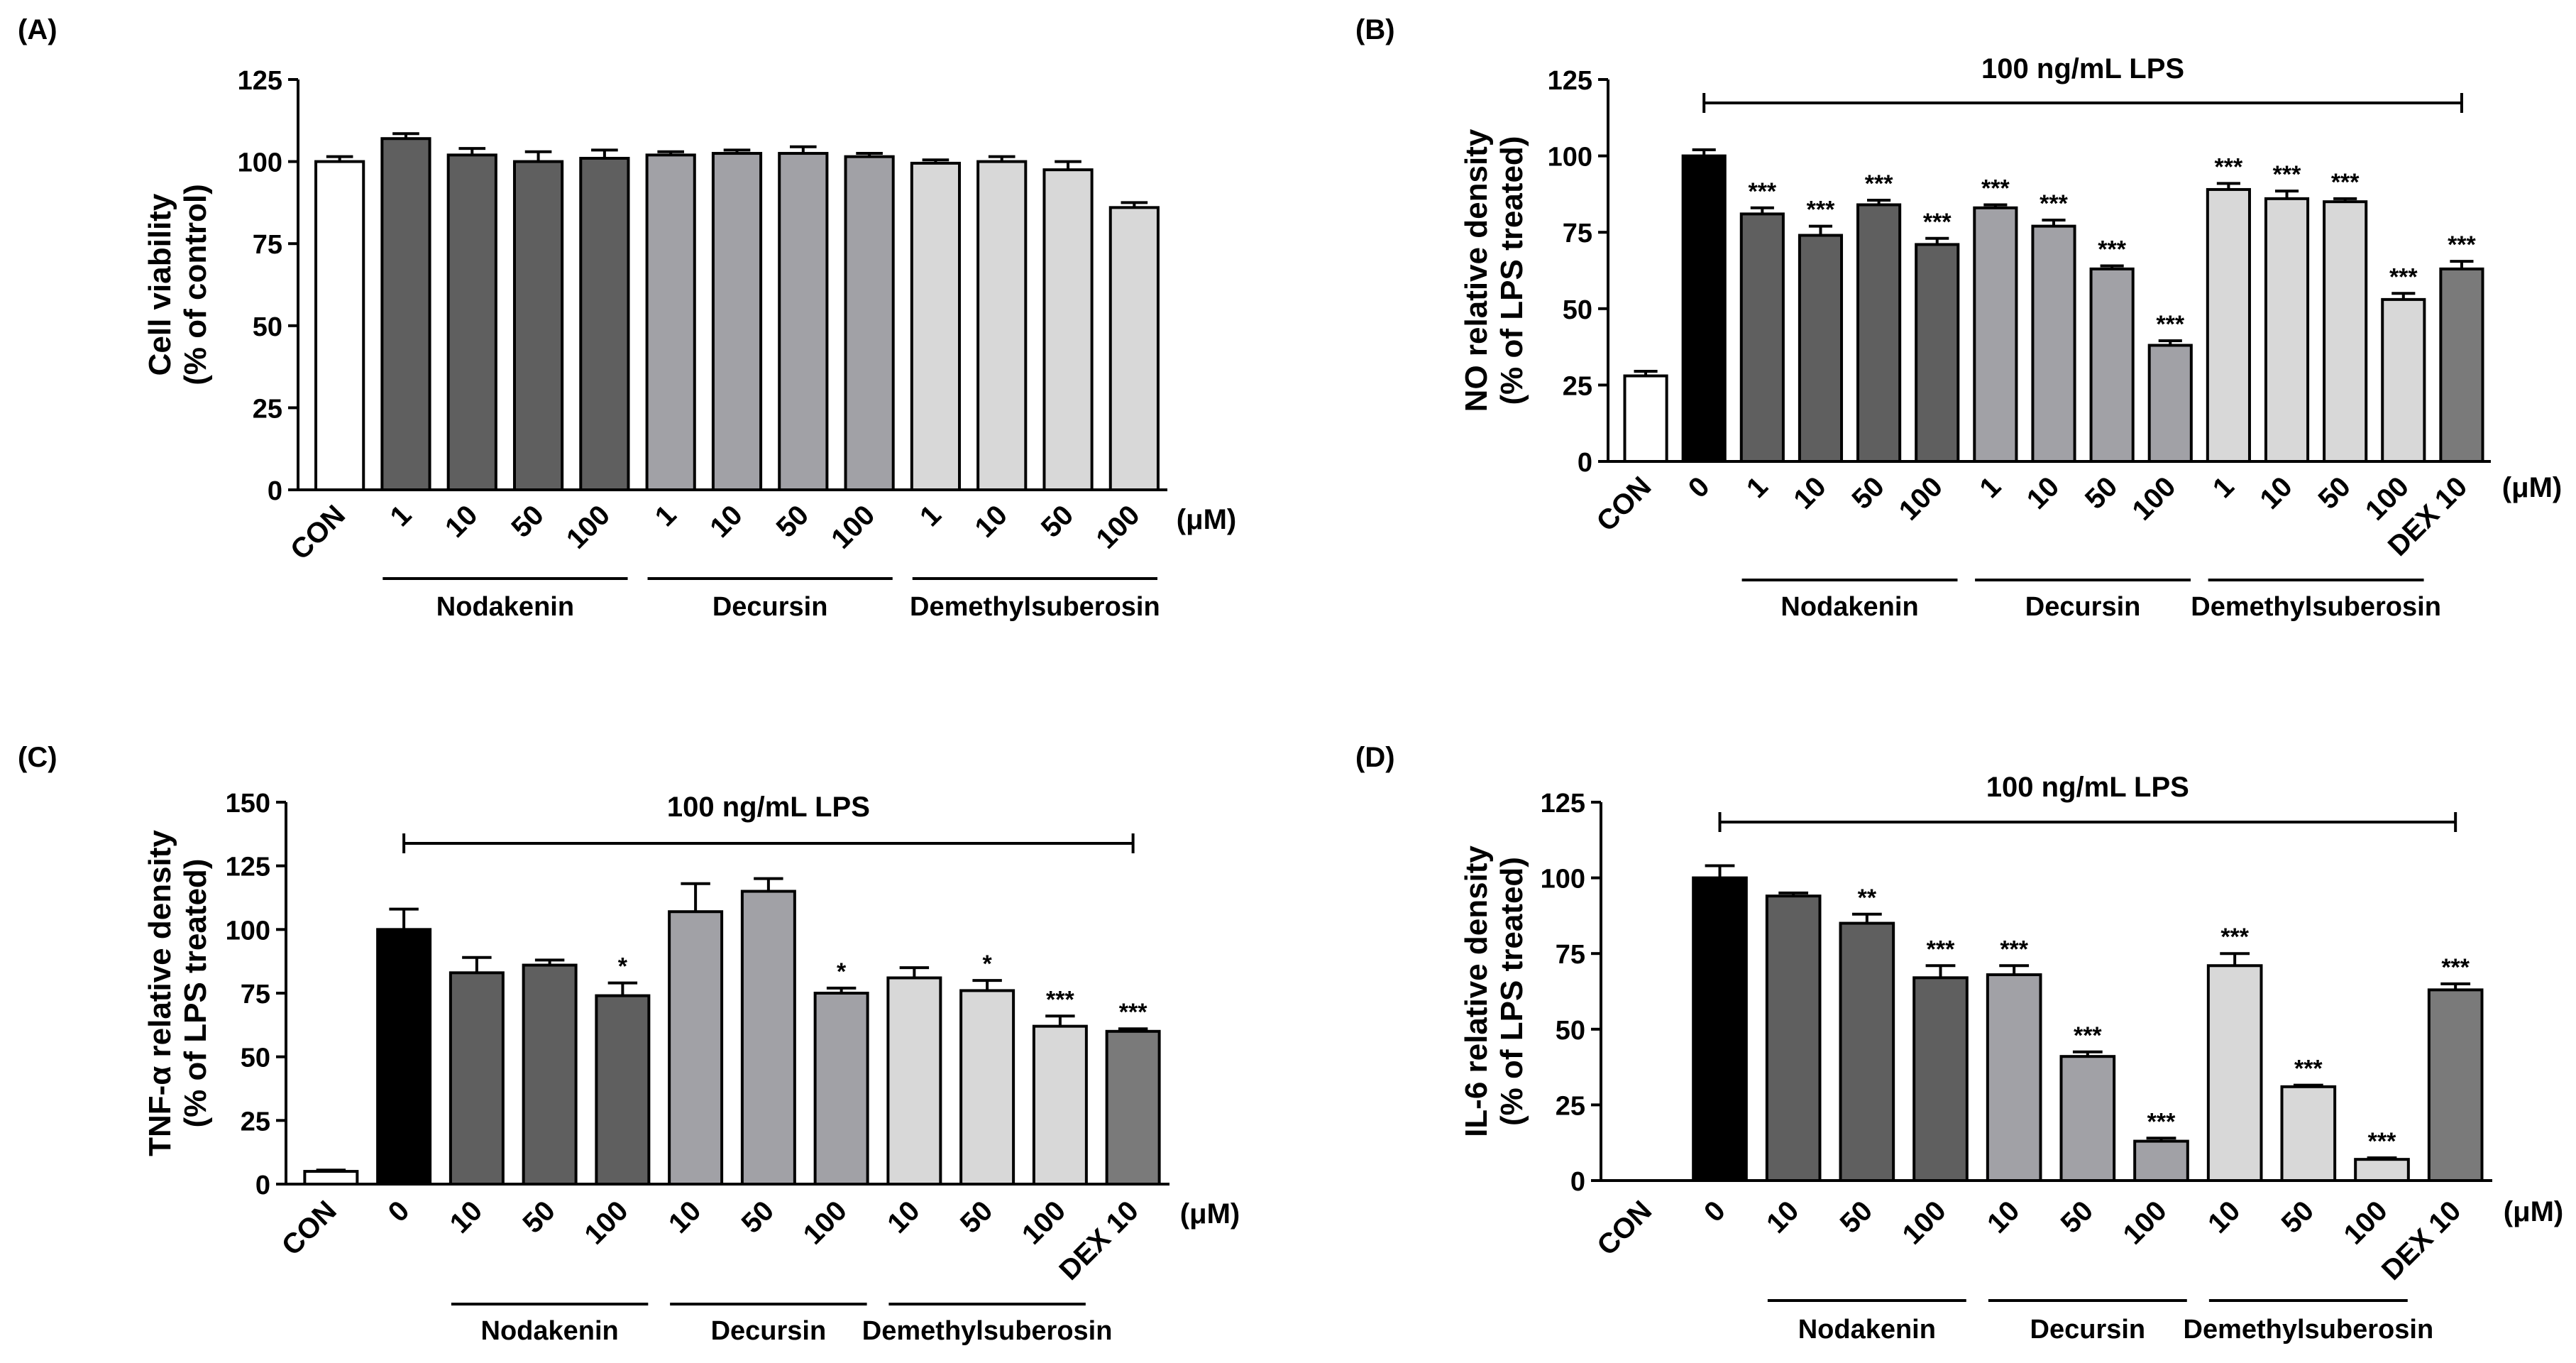 This screenshot has height=1363, width=2576. I want to click on significance-5: ***, so click(1937, 222).